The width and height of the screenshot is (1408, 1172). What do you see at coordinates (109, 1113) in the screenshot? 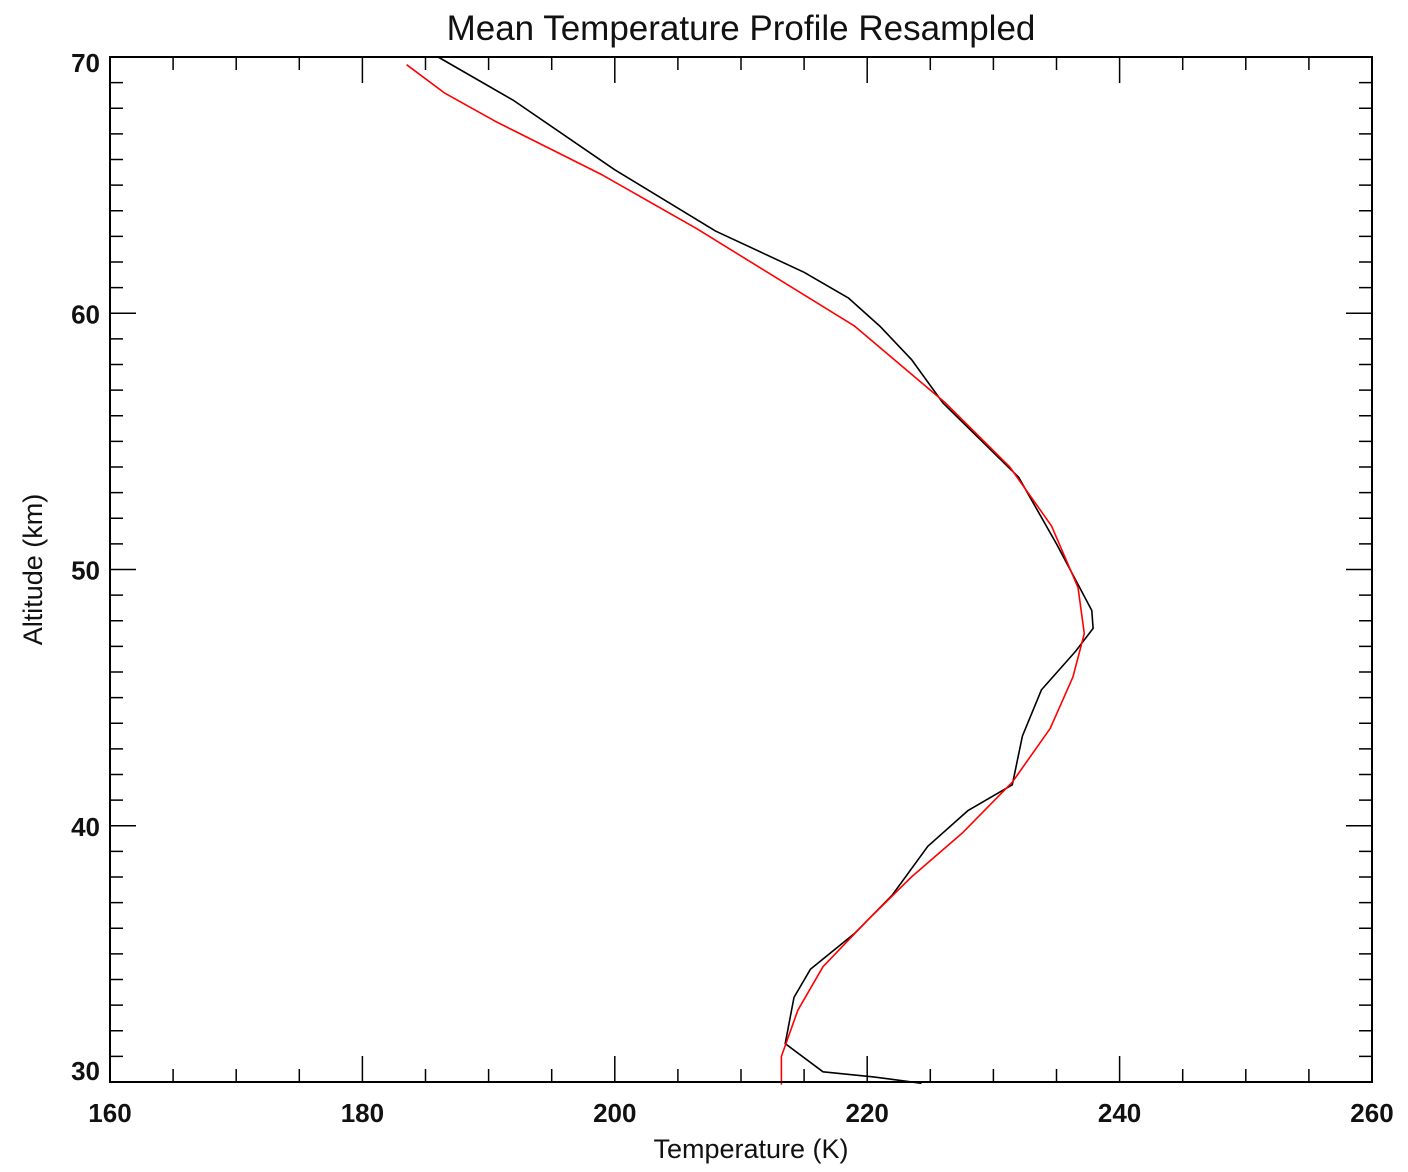
I see `x-tick-label: 160` at bounding box center [109, 1113].